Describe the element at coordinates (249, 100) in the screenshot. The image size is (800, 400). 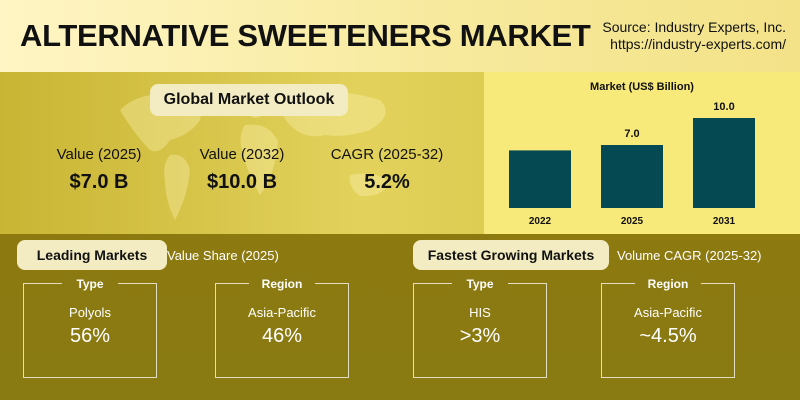
I see `global-market-outlook-label: Global Market Outlook` at that location.